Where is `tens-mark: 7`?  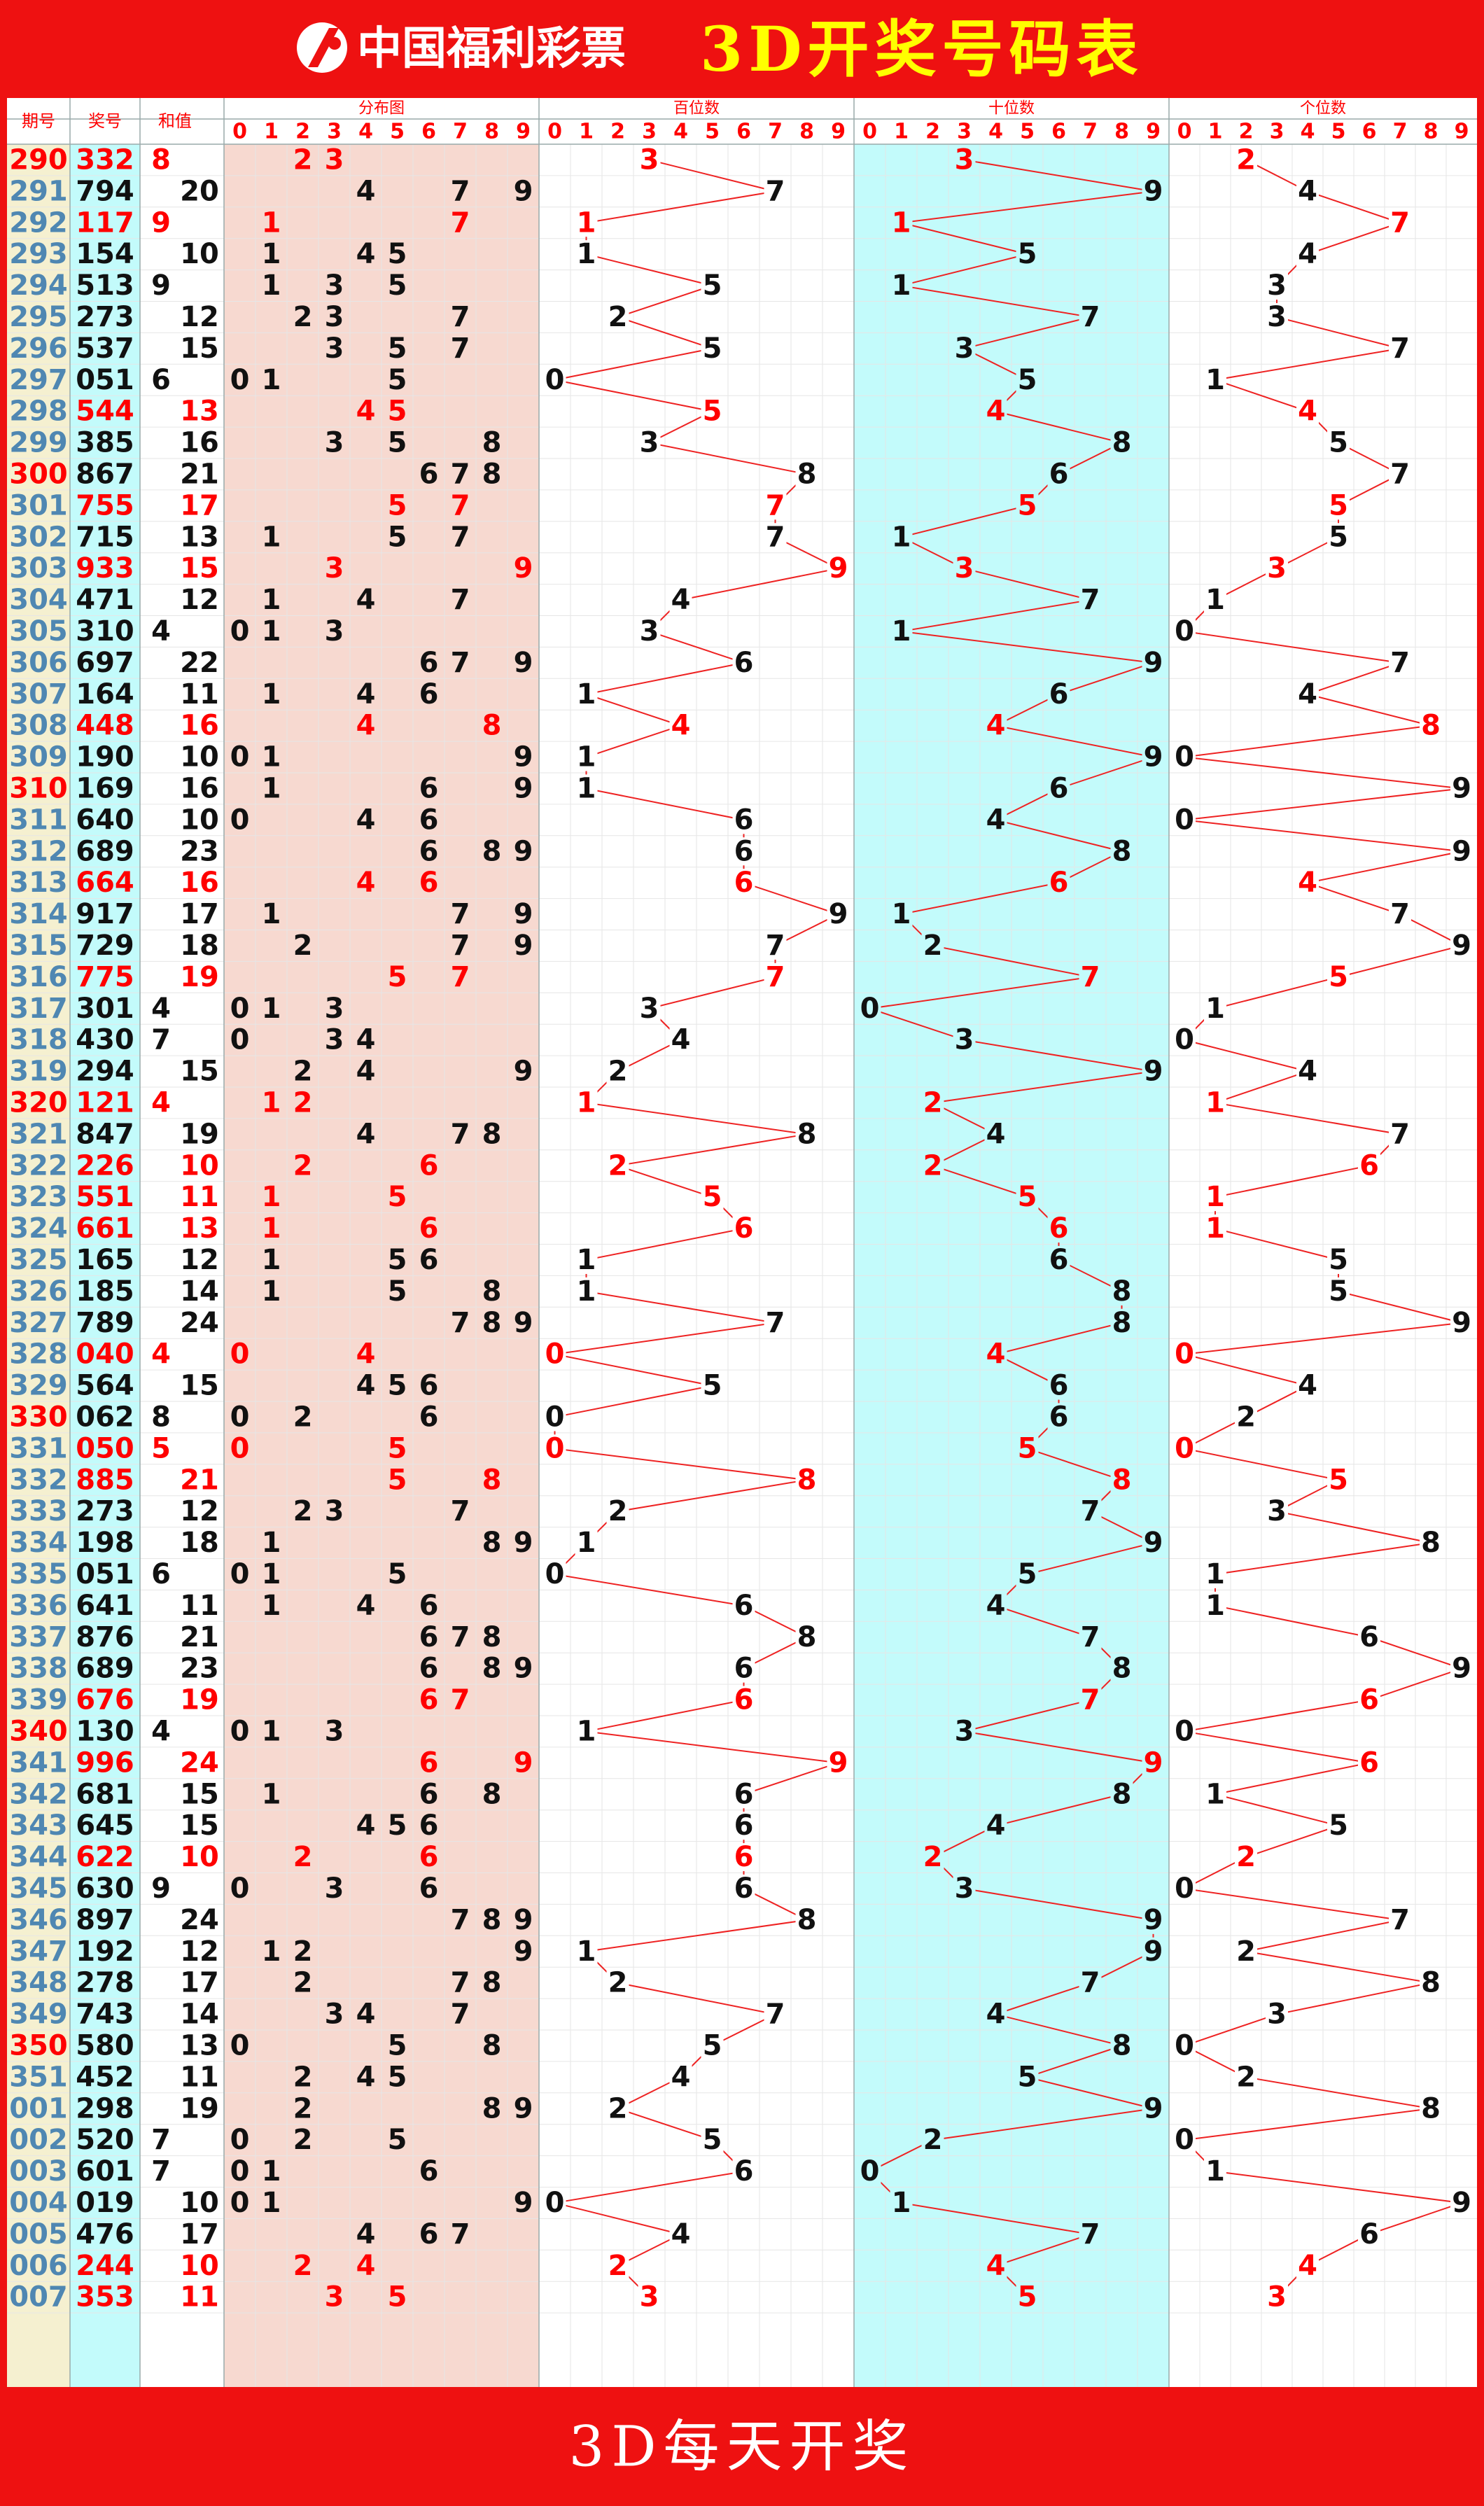
tens-mark: 7 is located at coordinates (1090, 2234).